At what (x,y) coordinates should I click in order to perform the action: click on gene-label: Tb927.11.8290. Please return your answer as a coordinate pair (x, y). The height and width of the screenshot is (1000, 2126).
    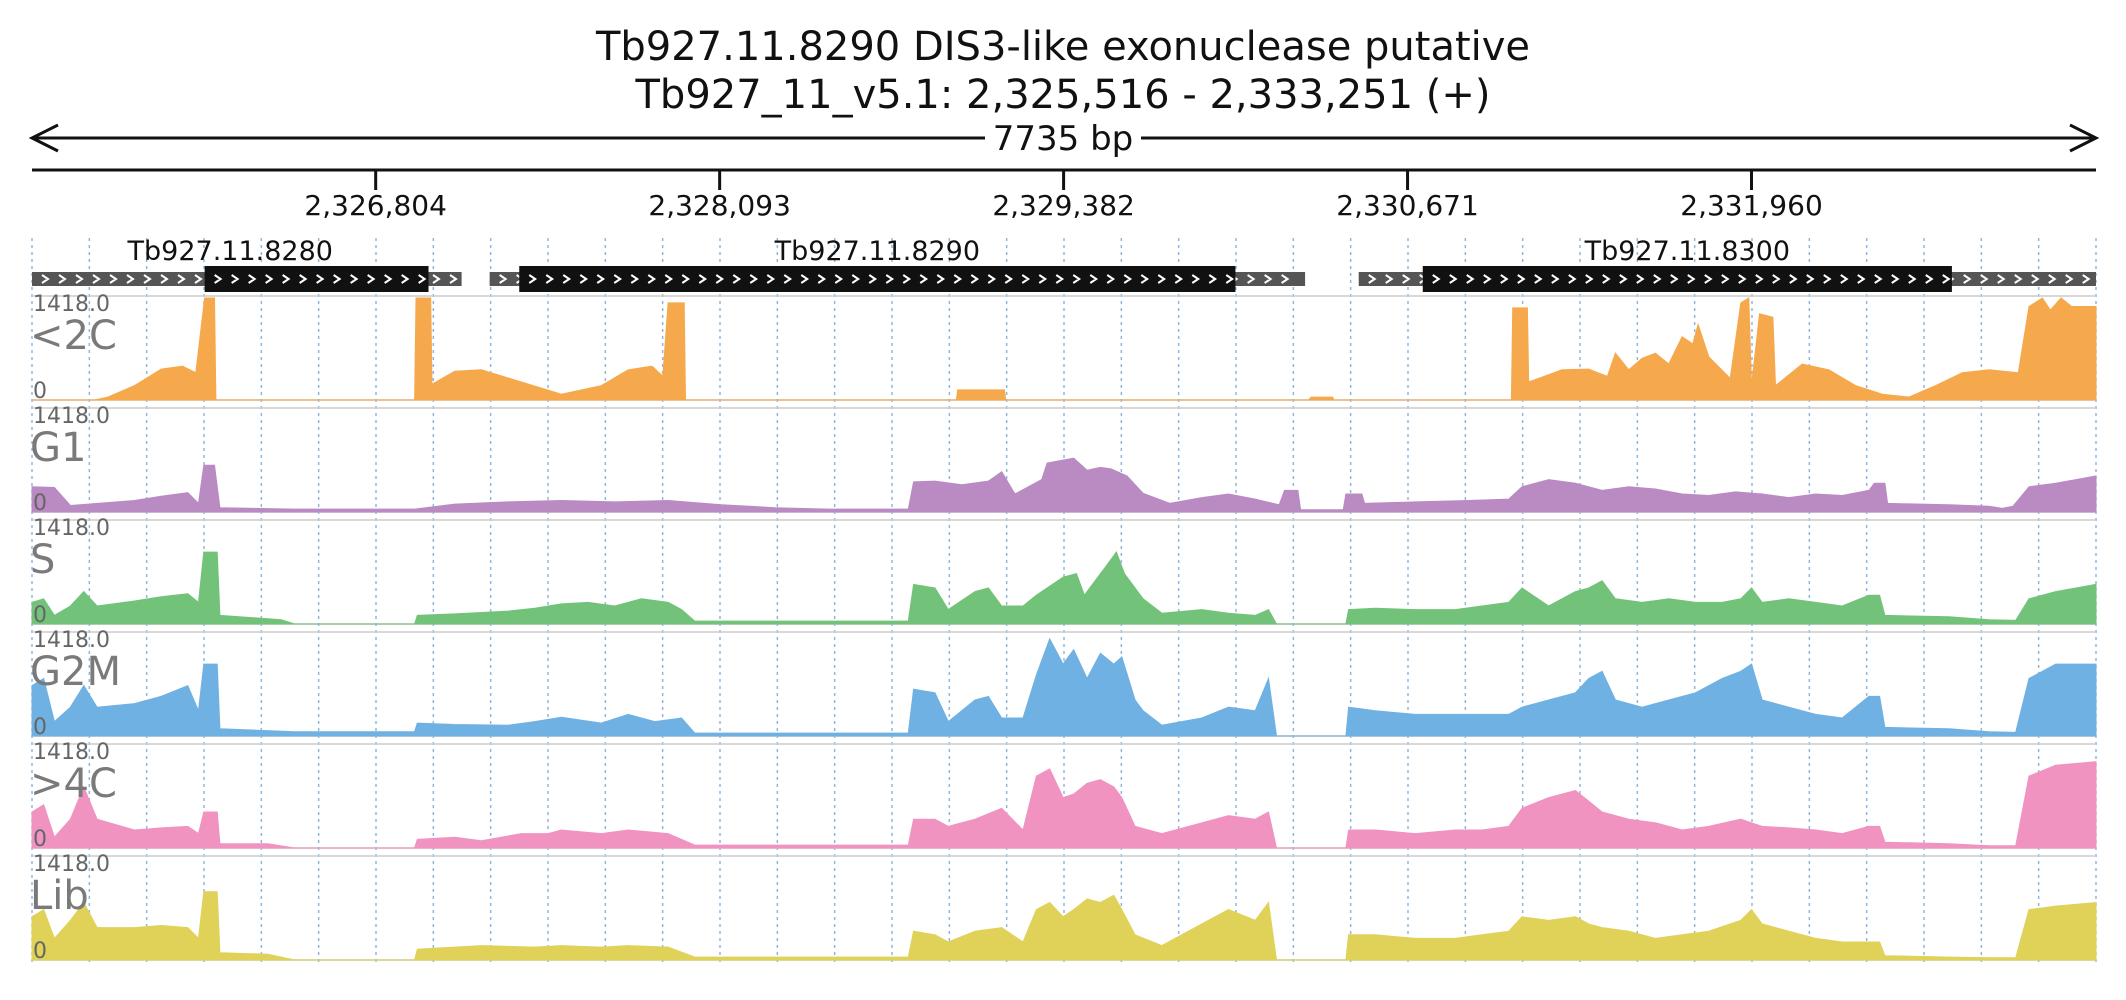
    Looking at the image, I should click on (877, 251).